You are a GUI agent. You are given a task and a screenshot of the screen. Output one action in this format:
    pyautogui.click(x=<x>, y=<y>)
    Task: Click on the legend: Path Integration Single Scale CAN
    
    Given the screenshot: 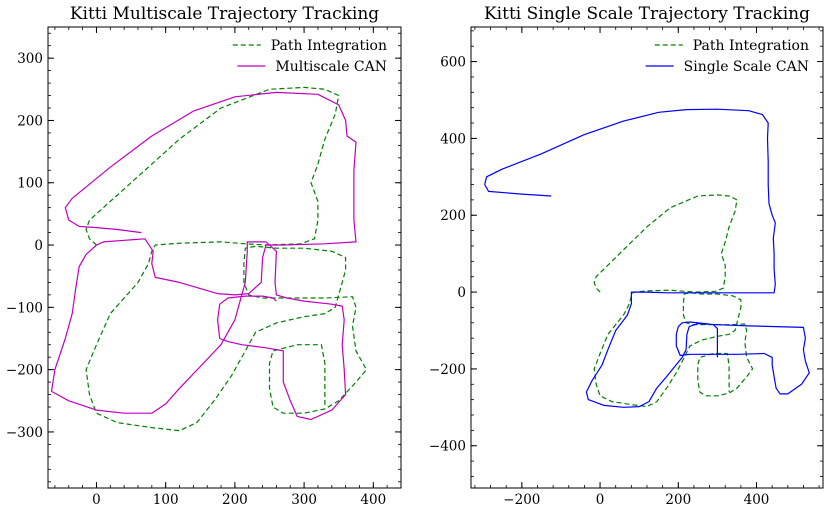 What is the action you would take?
    pyautogui.click(x=727, y=56)
    